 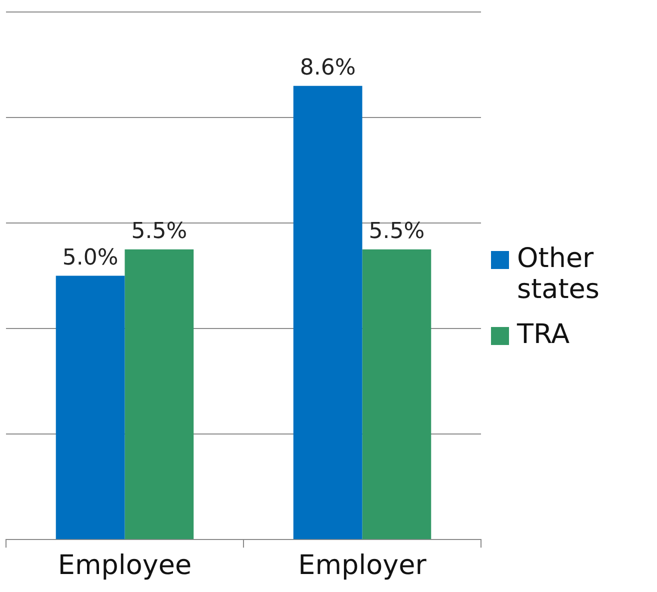 What do you see at coordinates (328, 68) in the screenshot?
I see `data-label: 8.6%` at bounding box center [328, 68].